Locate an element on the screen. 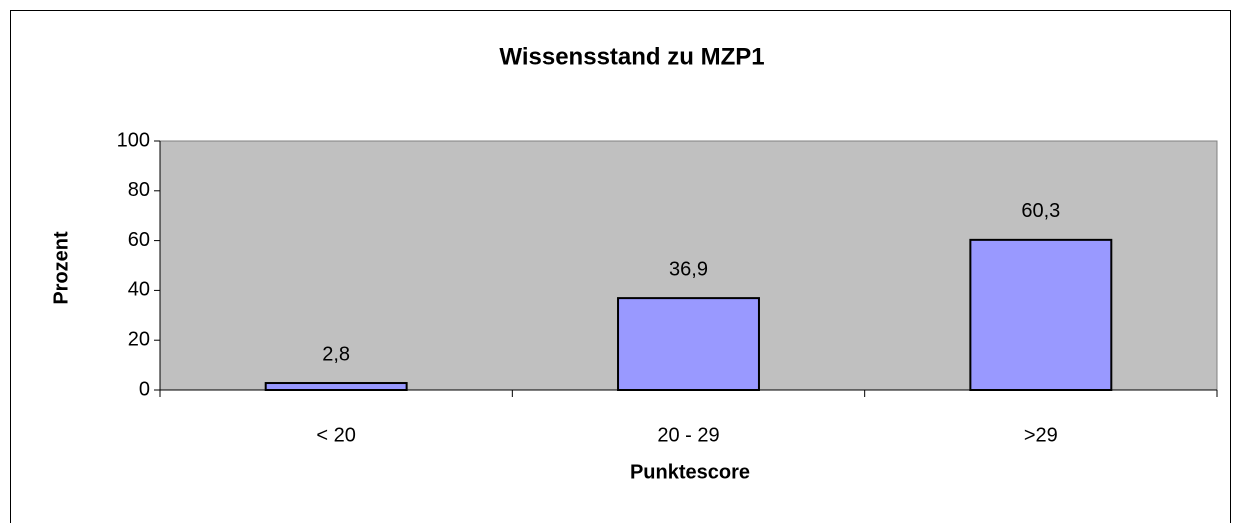 This screenshot has width=1233, height=523. y-tick-label: 0 is located at coordinates (144, 389).